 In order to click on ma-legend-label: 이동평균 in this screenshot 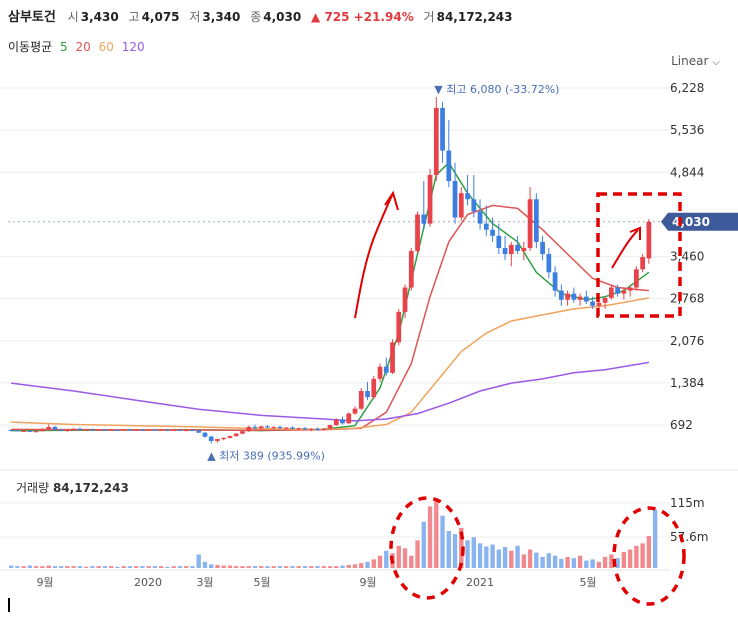, I will do `click(30, 47)`.